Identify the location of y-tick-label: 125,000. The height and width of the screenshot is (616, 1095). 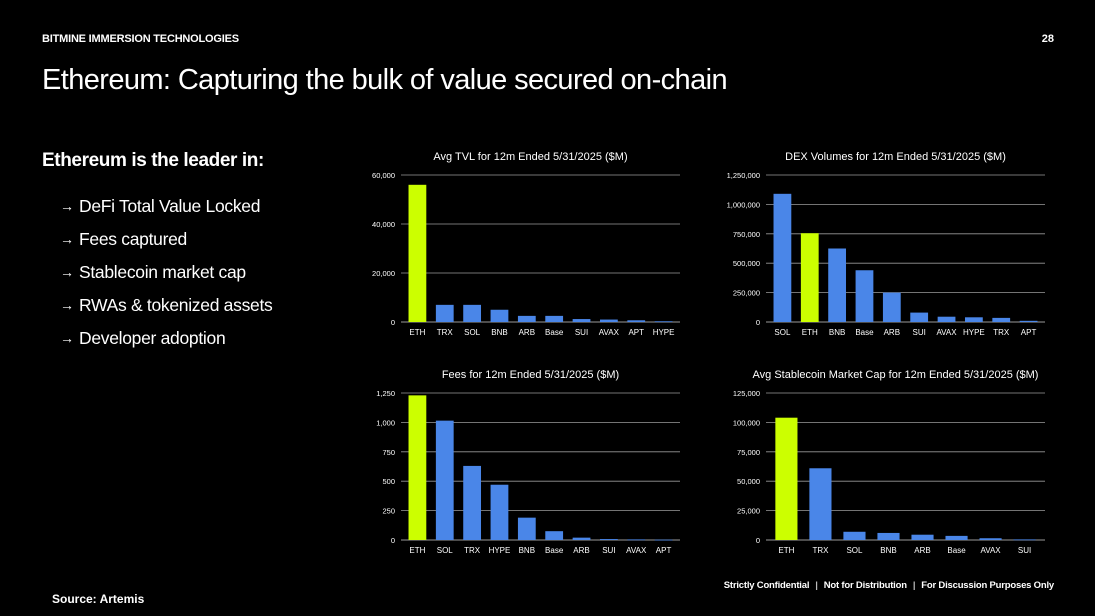
(746, 393).